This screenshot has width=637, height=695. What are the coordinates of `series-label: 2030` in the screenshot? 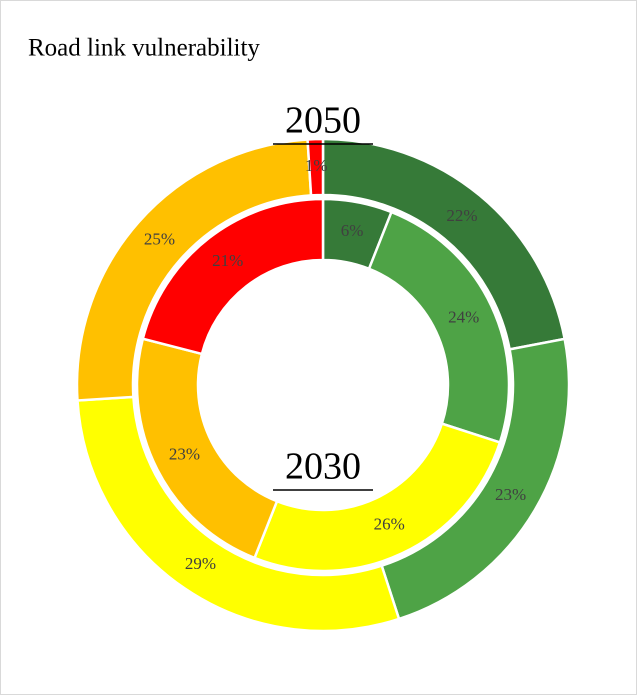 It's located at (323, 467).